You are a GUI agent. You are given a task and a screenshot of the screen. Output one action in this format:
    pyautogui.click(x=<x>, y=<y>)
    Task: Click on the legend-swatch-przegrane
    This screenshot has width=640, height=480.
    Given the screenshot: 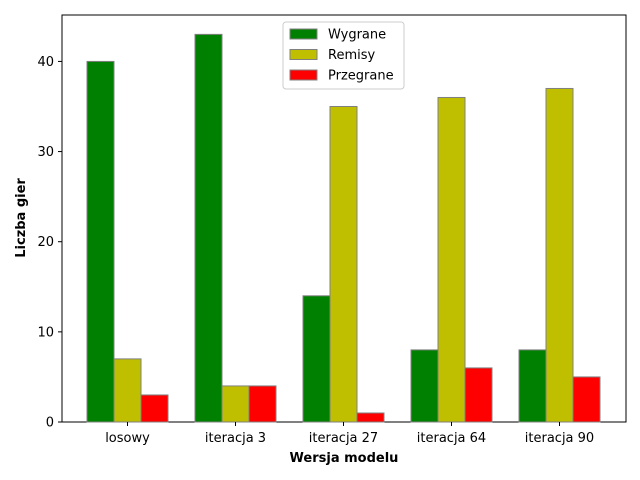 What is the action you would take?
    pyautogui.click(x=303, y=75)
    